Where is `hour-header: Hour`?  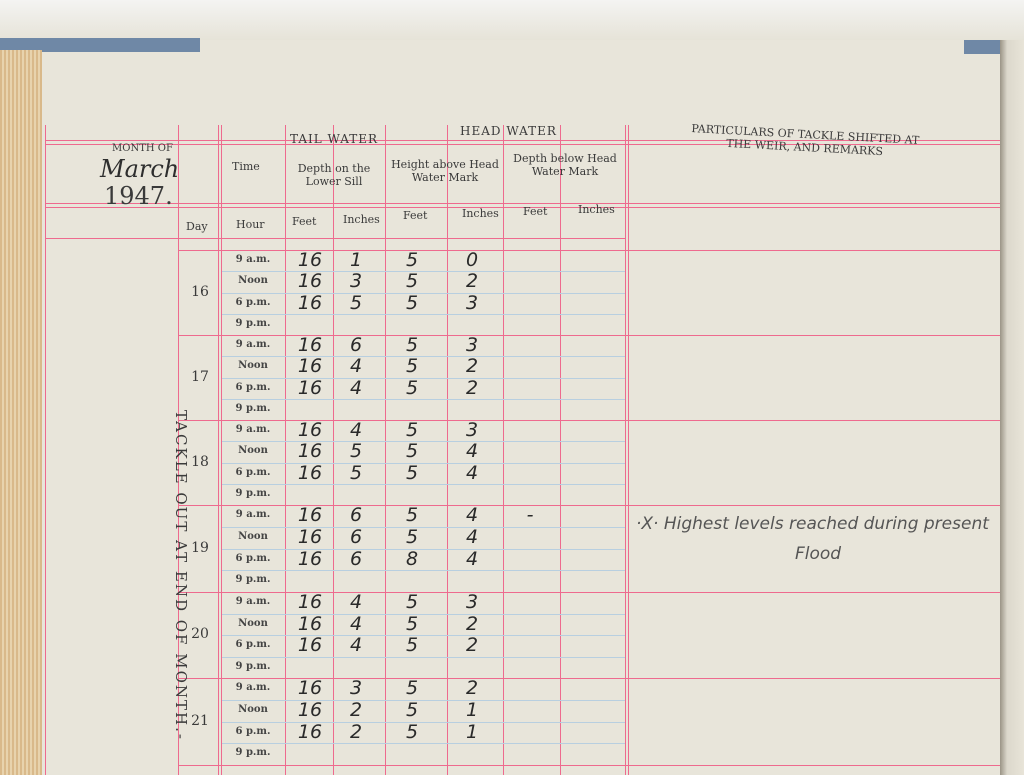 hour-header: Hour is located at coordinates (250, 224).